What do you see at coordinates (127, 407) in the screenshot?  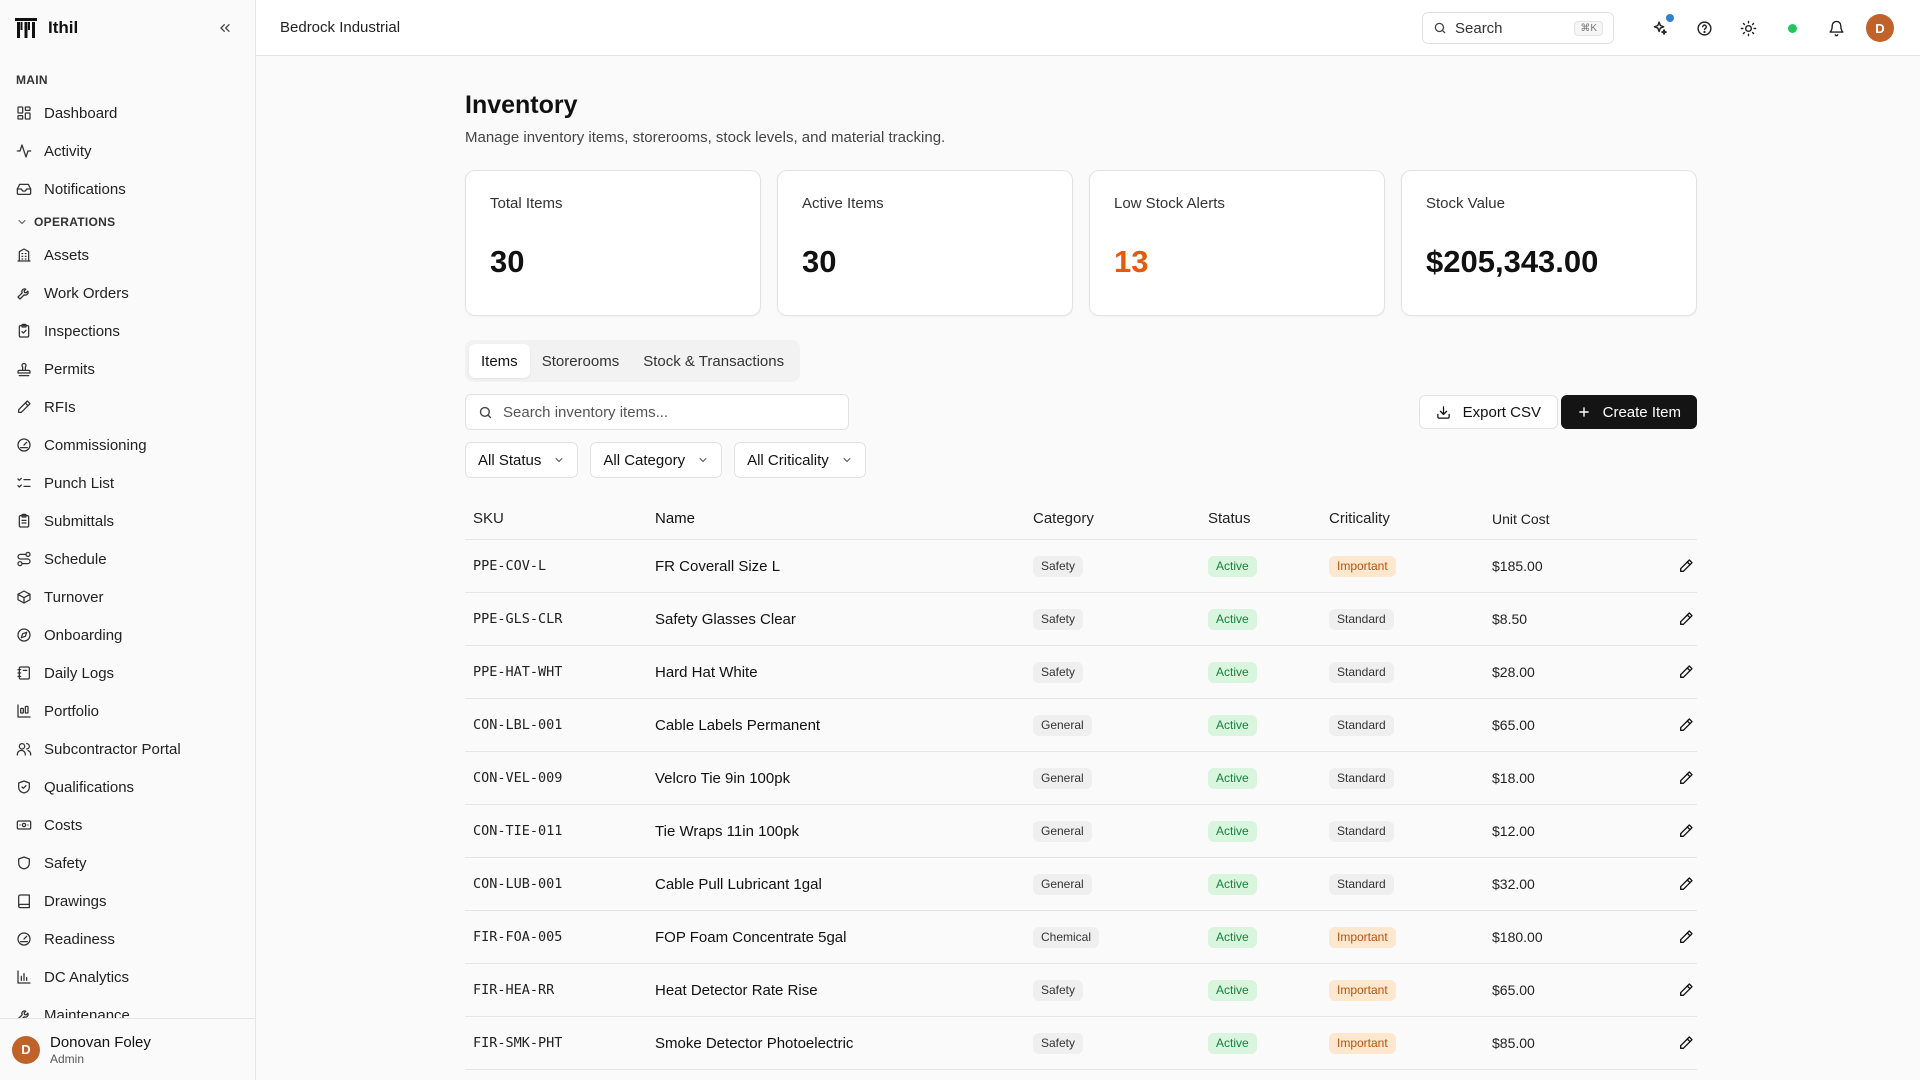 I see `sidebar-item-rfis: RFIs` at bounding box center [127, 407].